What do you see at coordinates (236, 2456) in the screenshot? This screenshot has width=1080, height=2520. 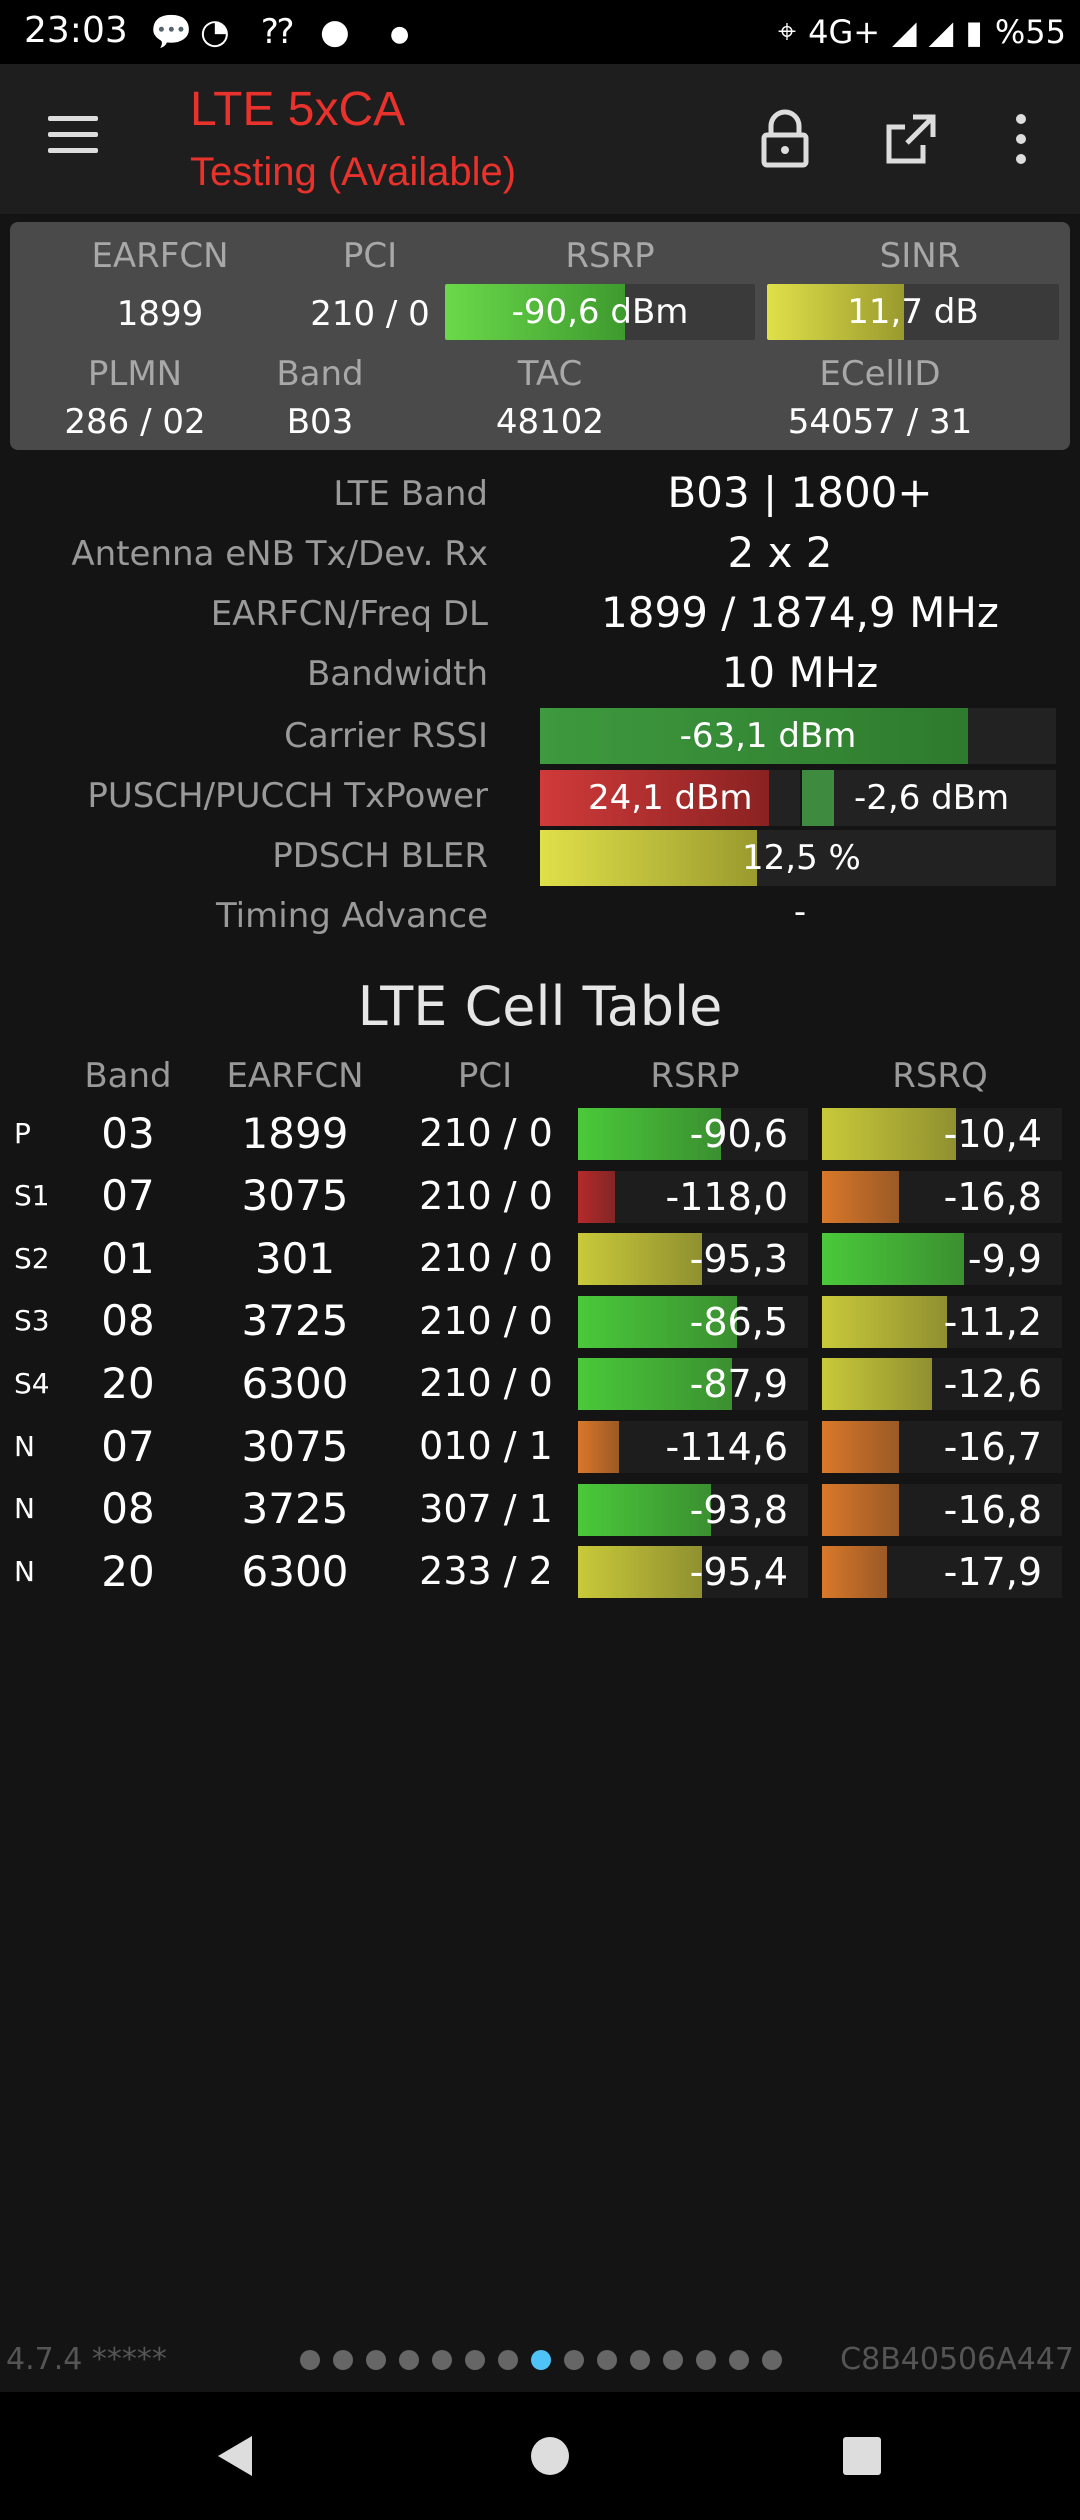 I see `back-icon` at bounding box center [236, 2456].